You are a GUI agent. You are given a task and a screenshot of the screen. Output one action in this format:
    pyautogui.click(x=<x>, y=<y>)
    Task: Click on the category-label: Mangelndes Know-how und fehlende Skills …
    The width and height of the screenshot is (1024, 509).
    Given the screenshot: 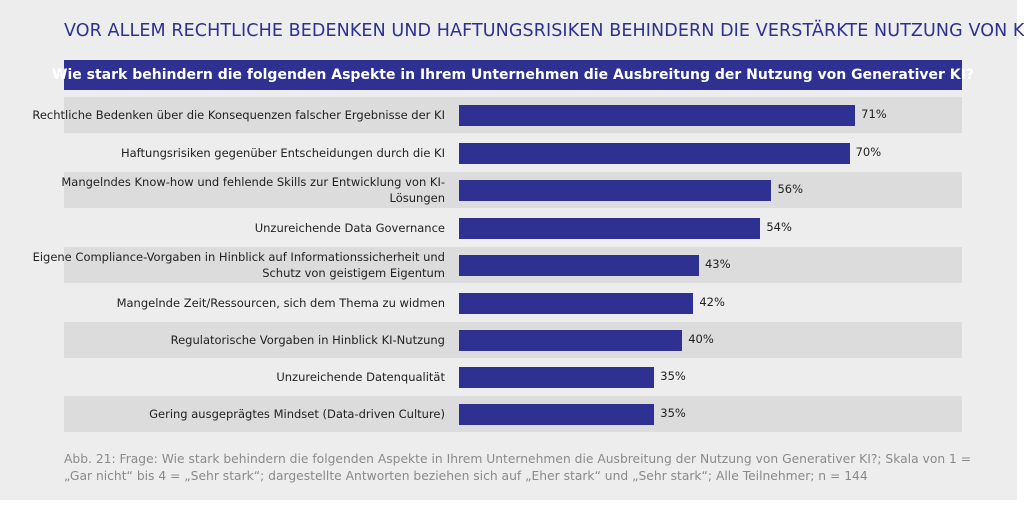 What is the action you would take?
    pyautogui.click(x=253, y=190)
    